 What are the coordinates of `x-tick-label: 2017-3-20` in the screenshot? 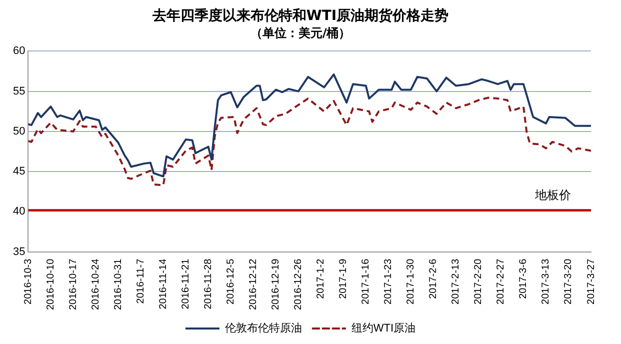 It's located at (568, 281).